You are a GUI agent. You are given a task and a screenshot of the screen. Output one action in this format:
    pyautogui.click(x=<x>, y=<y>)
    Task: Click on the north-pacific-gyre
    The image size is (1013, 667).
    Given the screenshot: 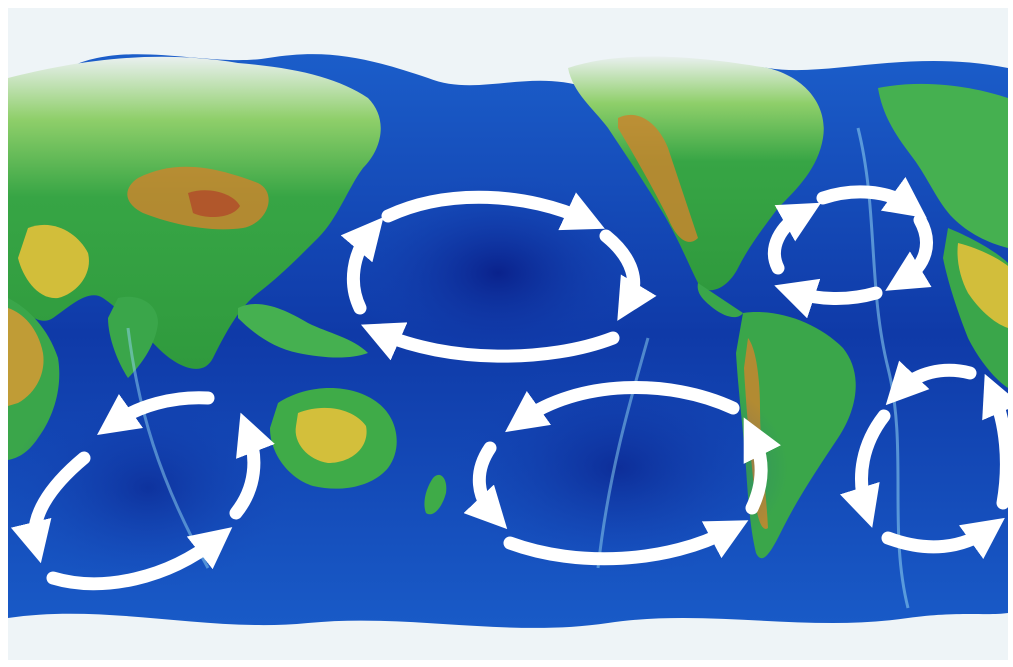 What is the action you would take?
    pyautogui.click(x=498, y=276)
    